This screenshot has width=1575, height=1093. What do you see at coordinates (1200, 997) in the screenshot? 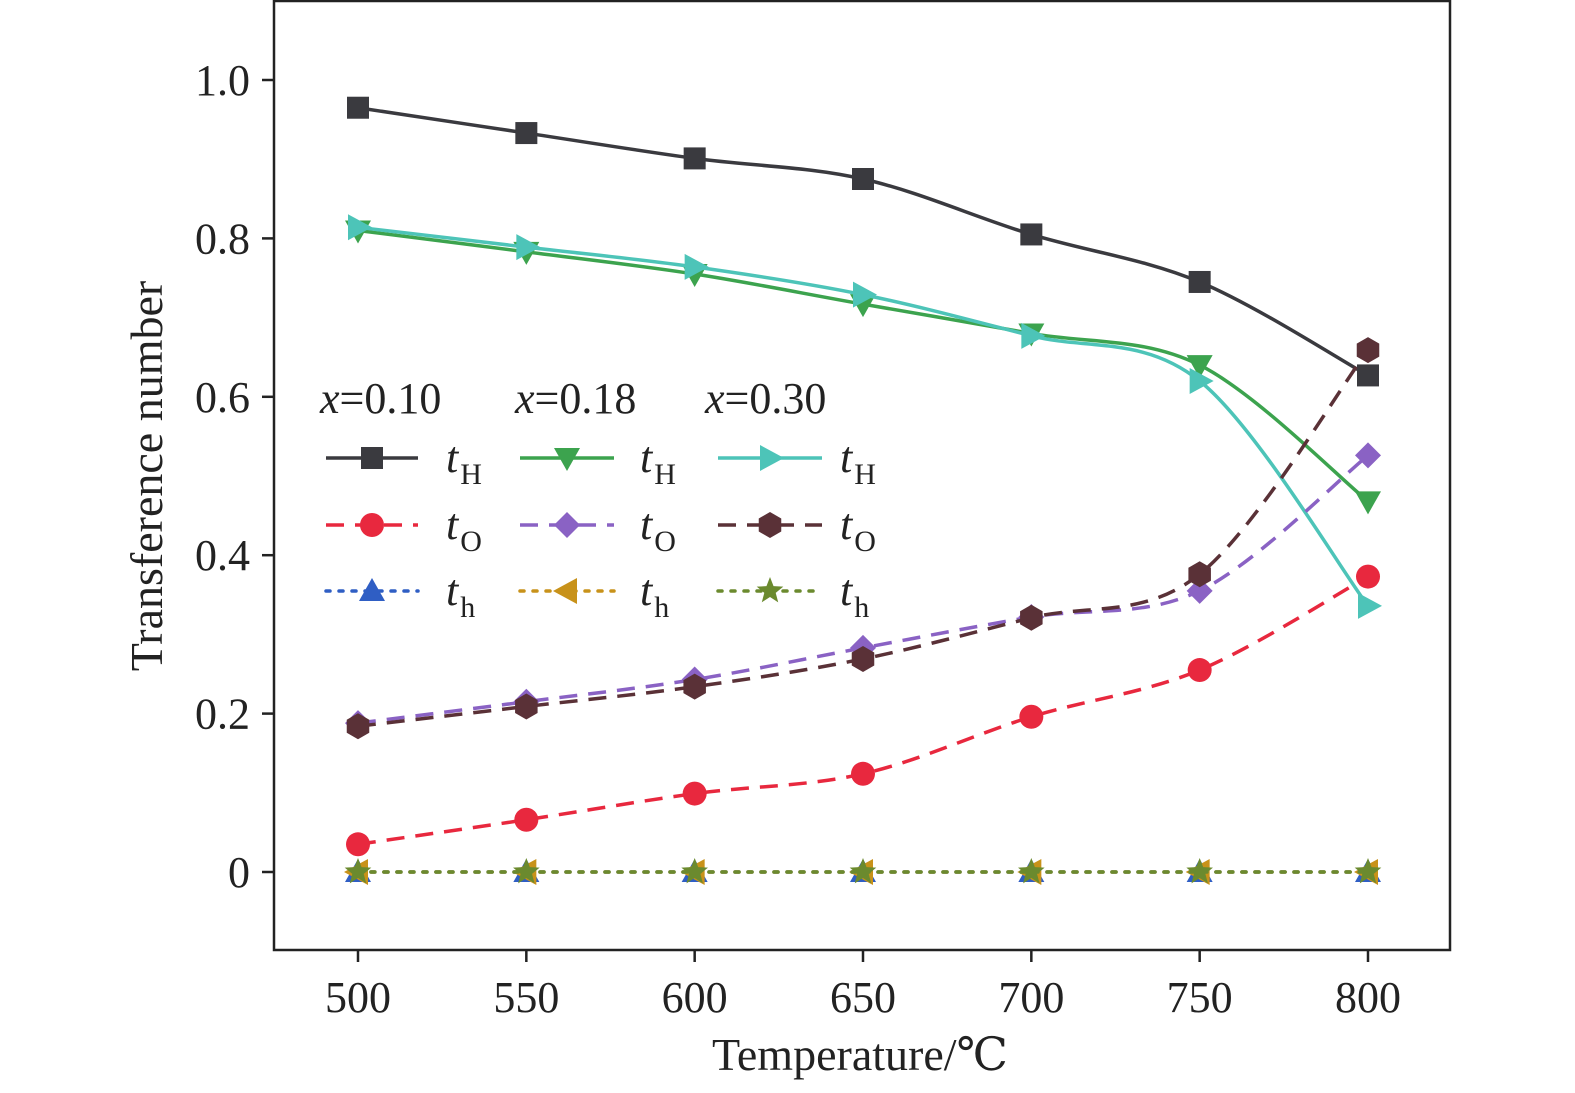
I see `x-tick-label: 750` at bounding box center [1200, 997].